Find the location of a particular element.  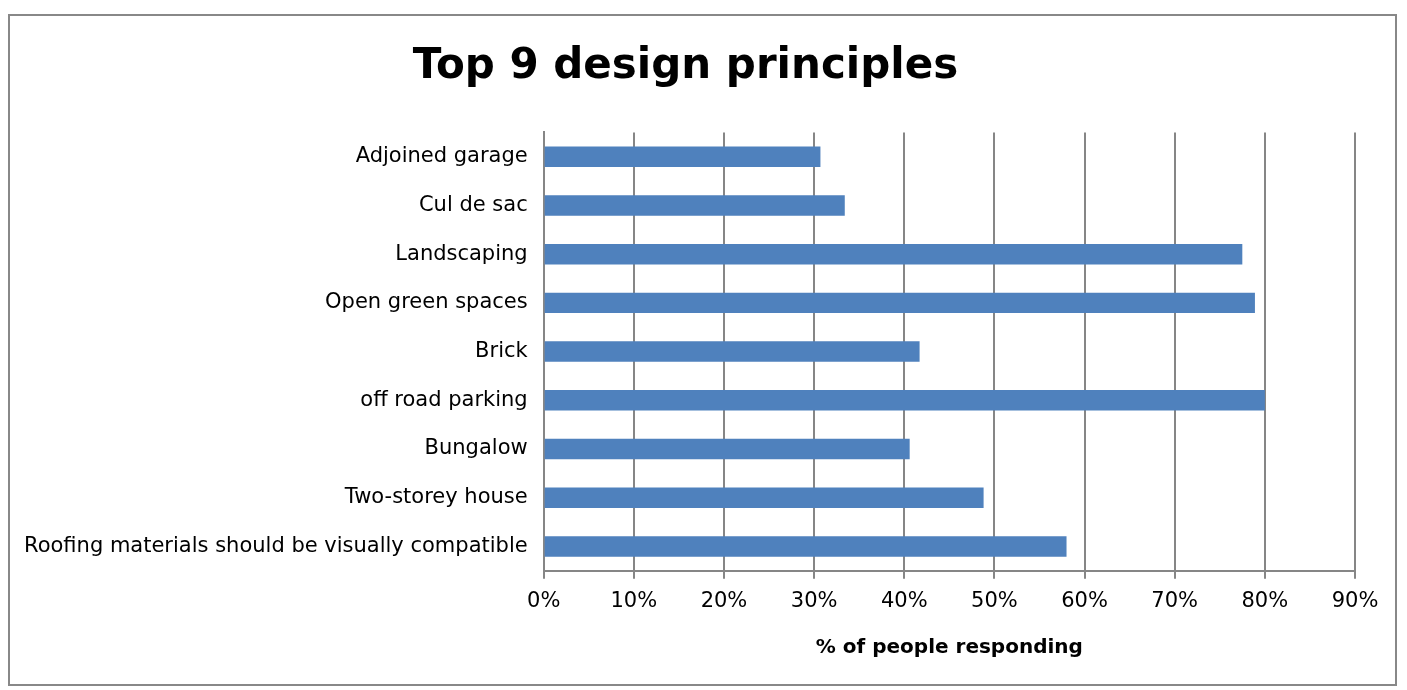

x-tick-label: 10% is located at coordinates (634, 599).